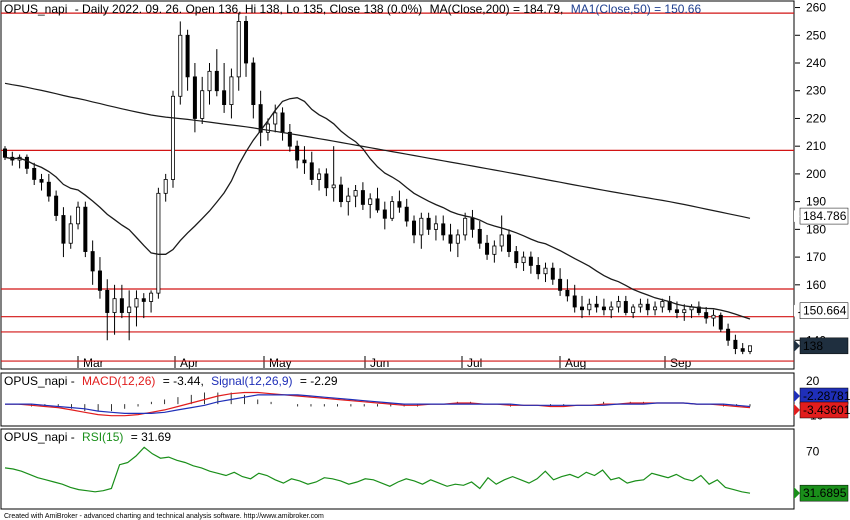 The image size is (850, 520). I want to click on ma200-legend: MA(Close,200) = 184.79,, so click(497, 9).